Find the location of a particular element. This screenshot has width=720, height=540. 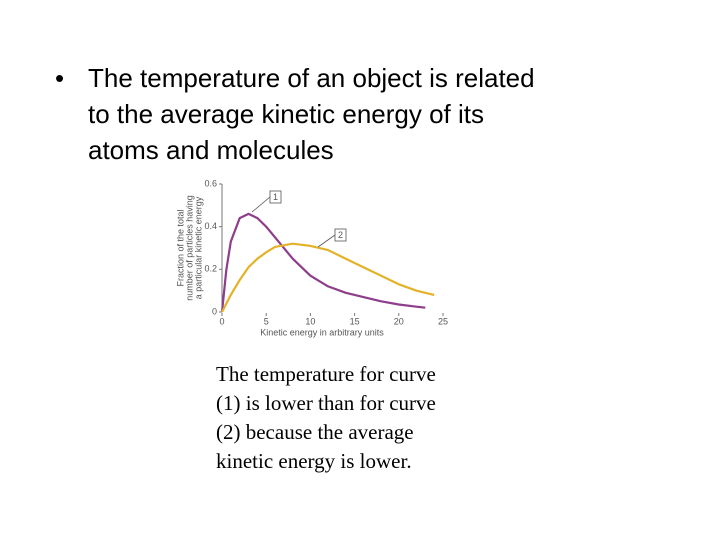

y-tick-label: 0 is located at coordinates (214, 311).